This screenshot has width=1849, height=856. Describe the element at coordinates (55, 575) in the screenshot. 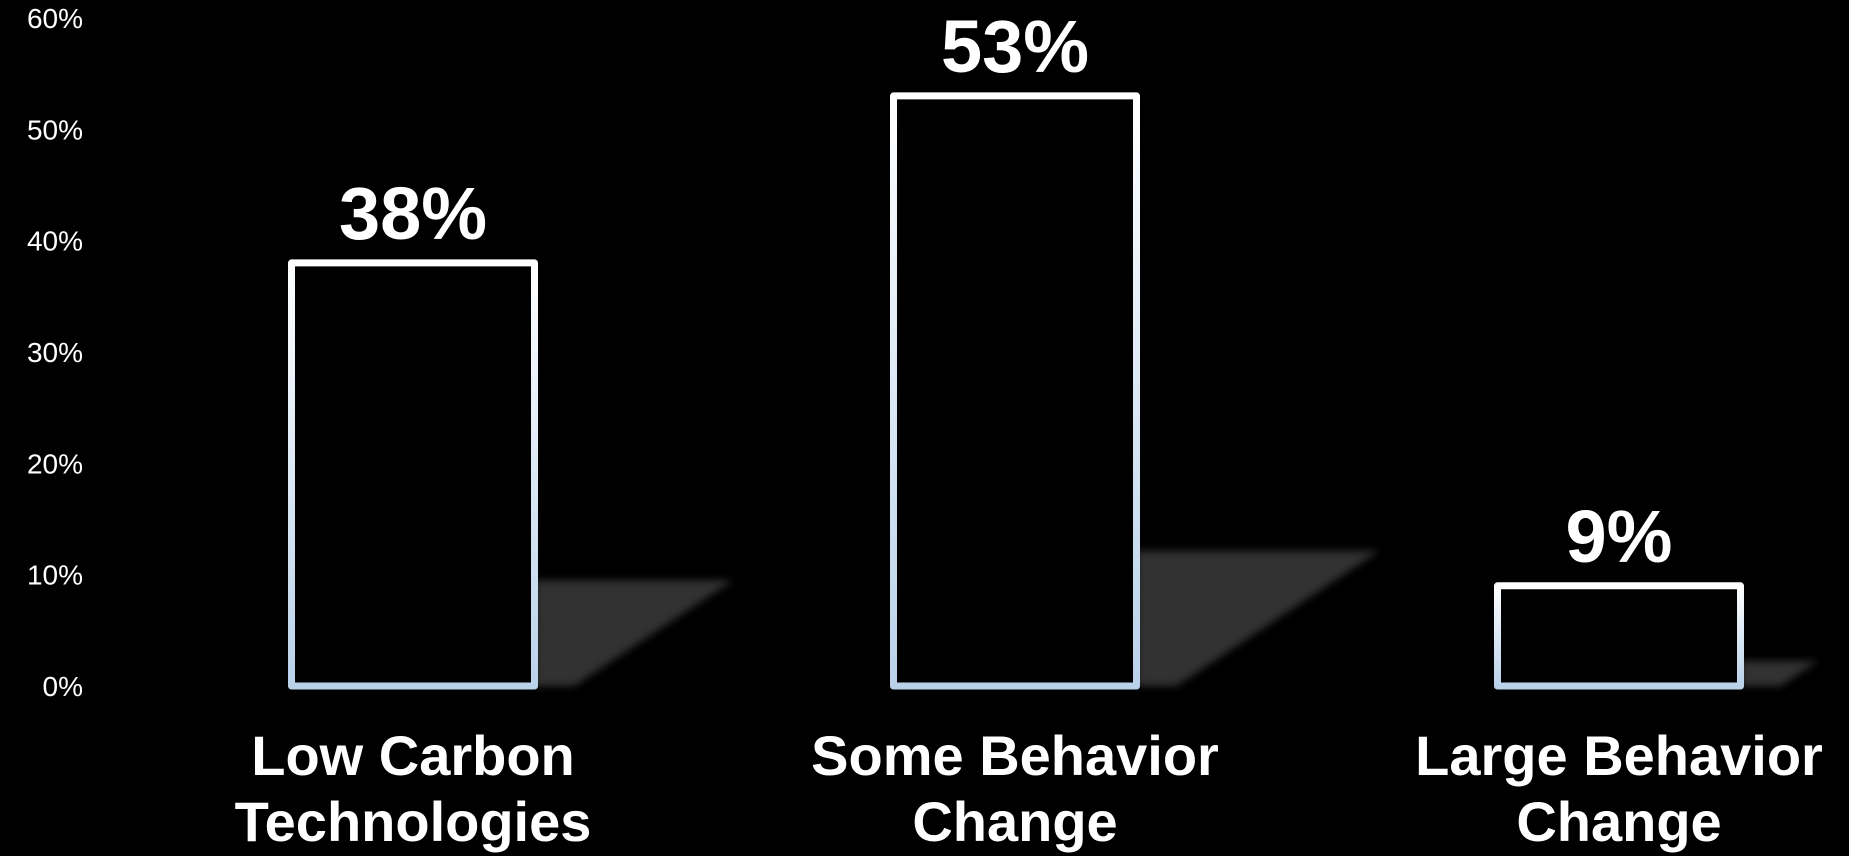

I see `y-tick-label: 10%` at that location.